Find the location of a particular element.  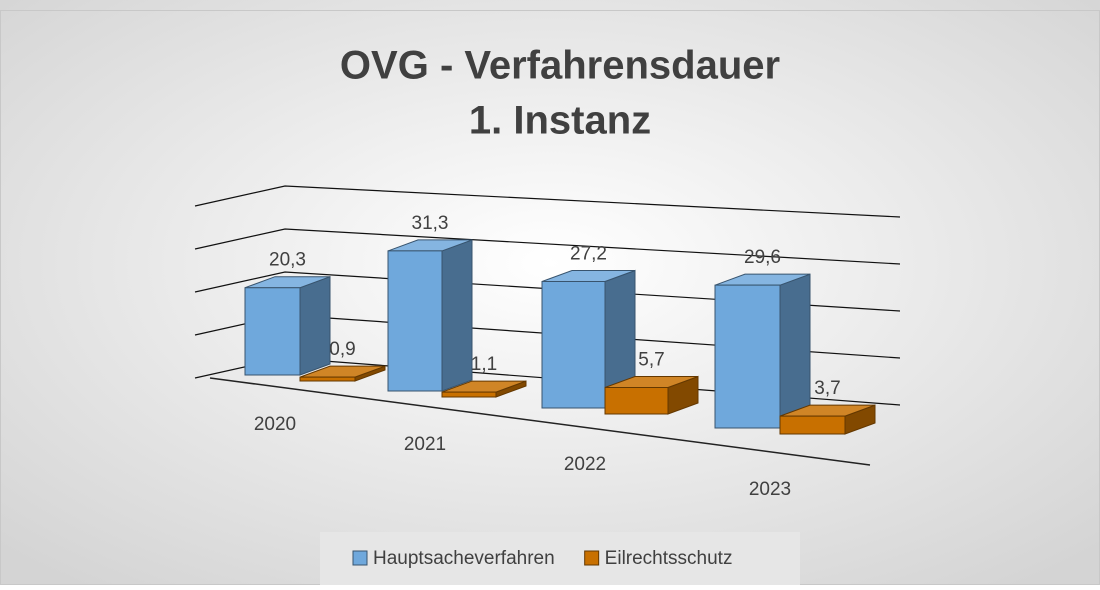

data-label: 31,3 is located at coordinates (430, 223).